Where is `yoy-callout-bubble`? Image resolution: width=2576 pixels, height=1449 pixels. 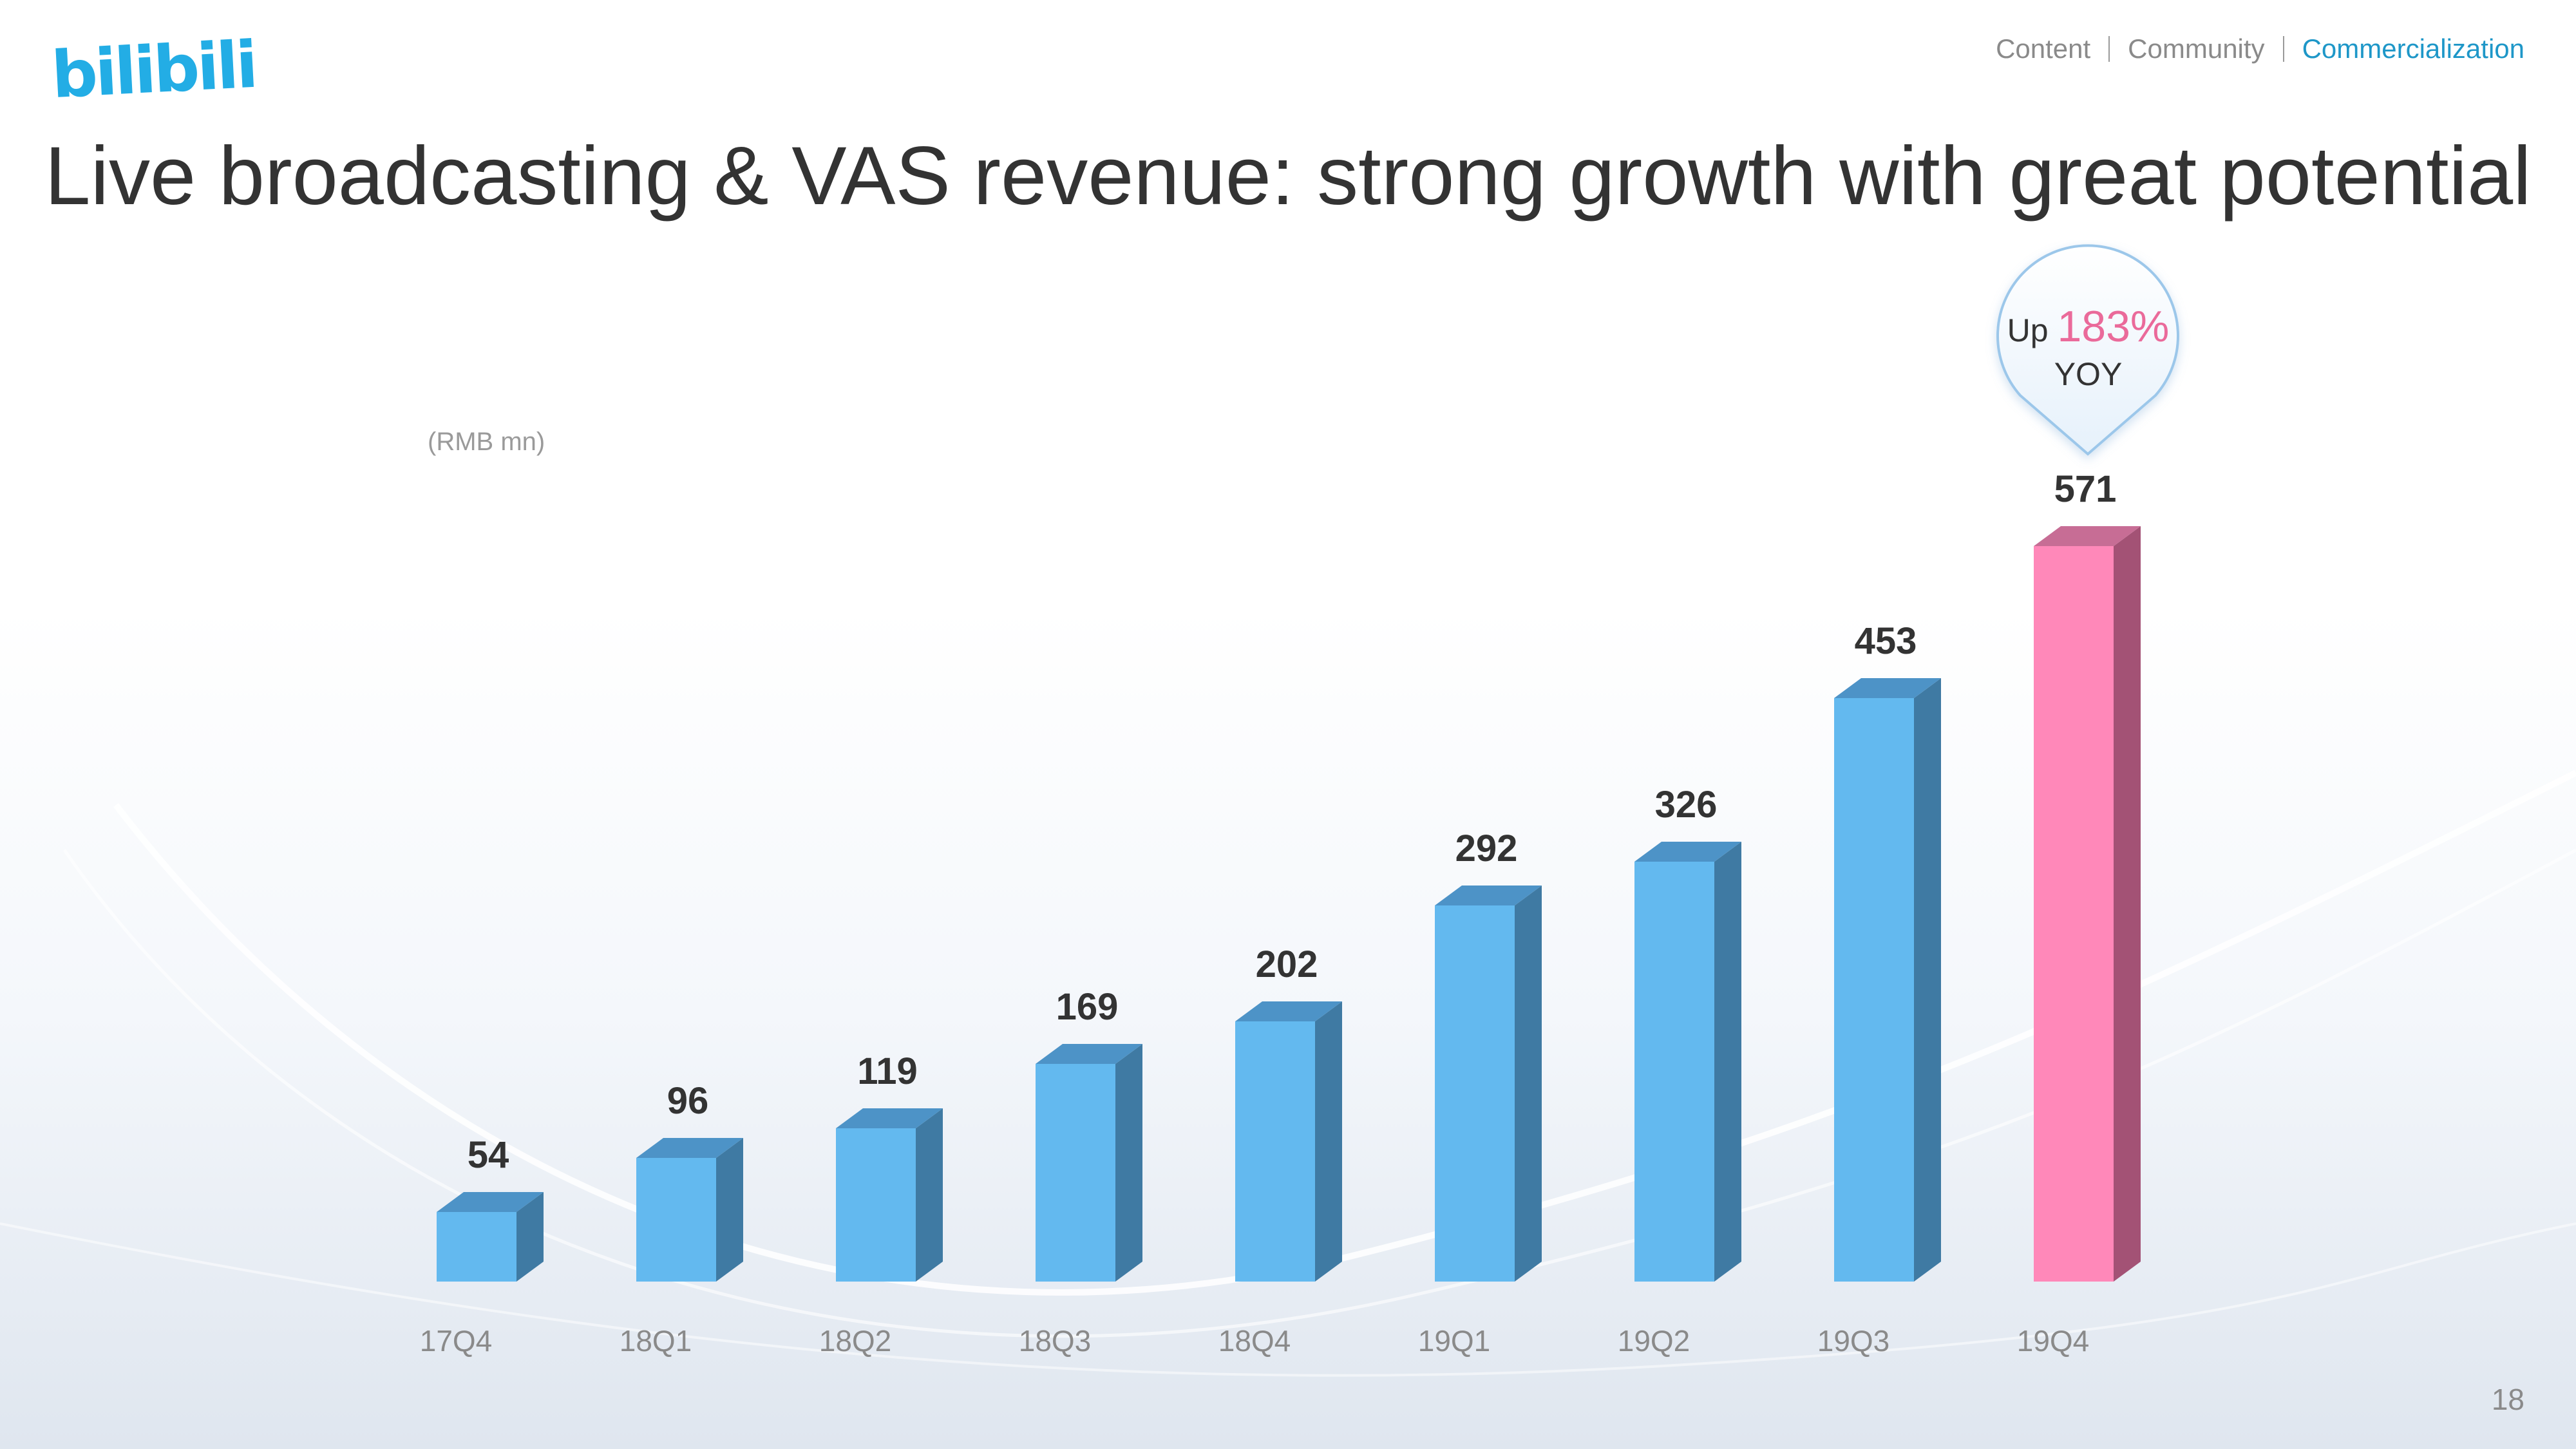
yoy-callout-bubble is located at coordinates (2087, 350).